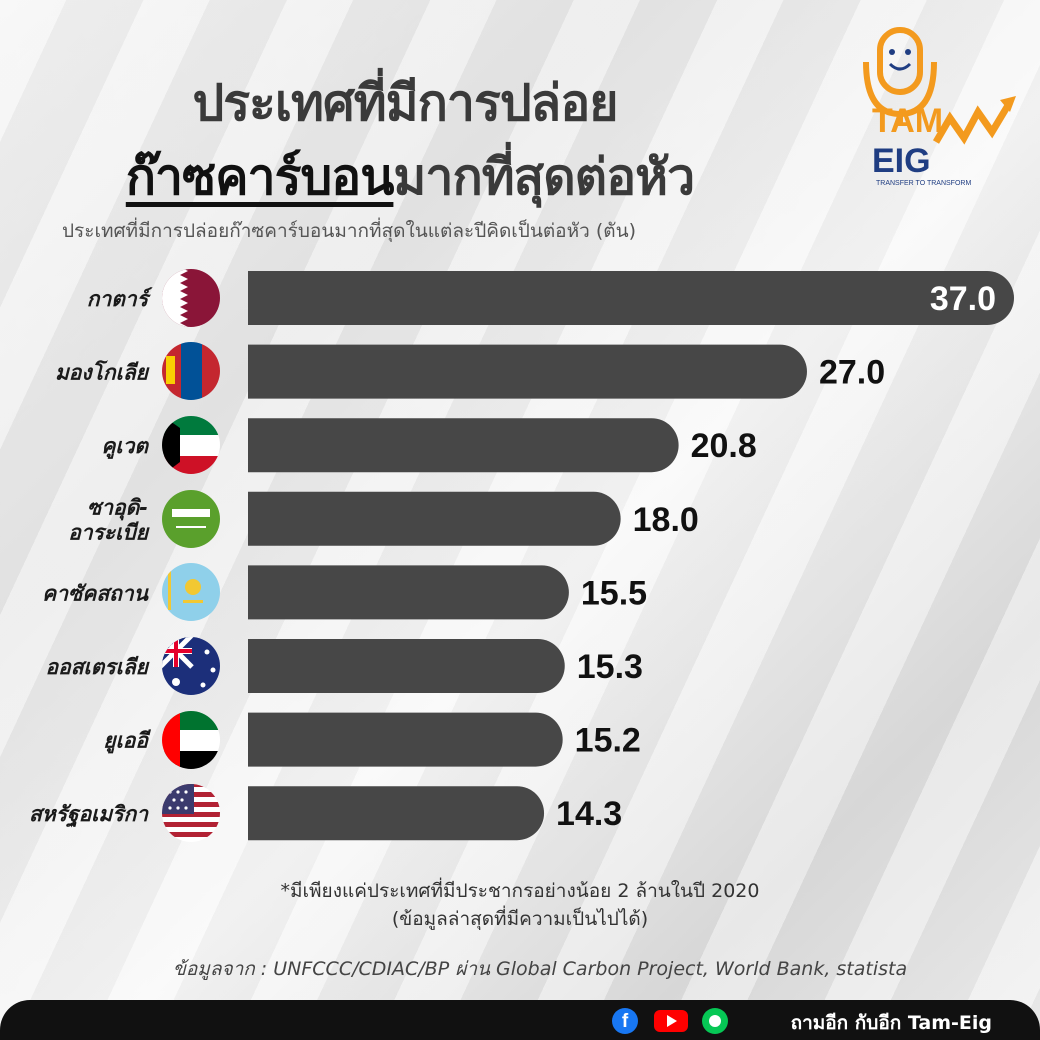  Describe the element at coordinates (891, 1023) in the screenshot. I see `footer-brand: ถามอีก กับอีก Tam-Eig` at that location.